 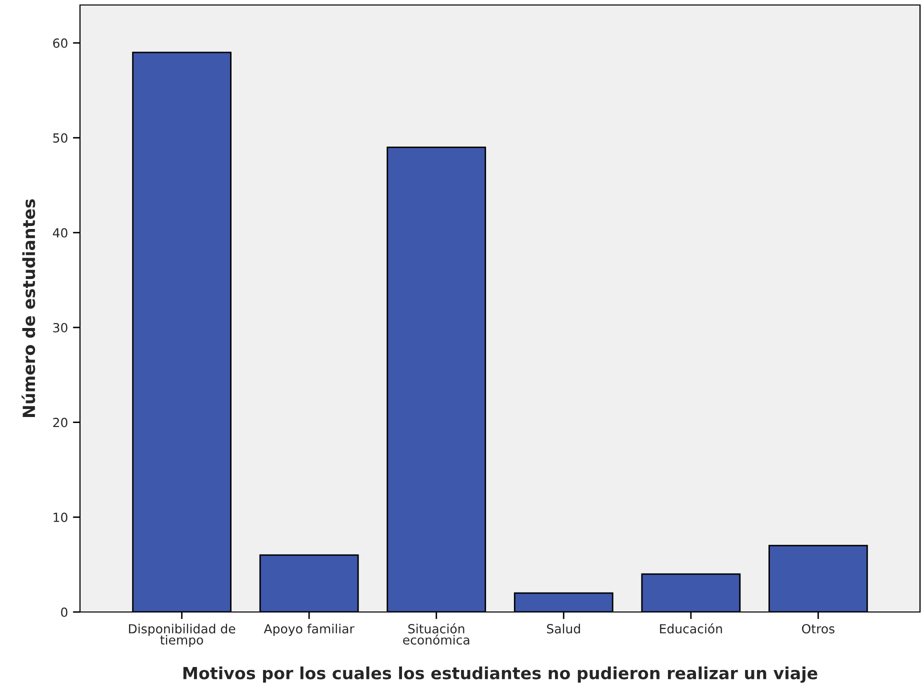 I want to click on x-axis-title: Motivos por los cuales los estudiantes no pudieron realizar un viaje, so click(x=500, y=674).